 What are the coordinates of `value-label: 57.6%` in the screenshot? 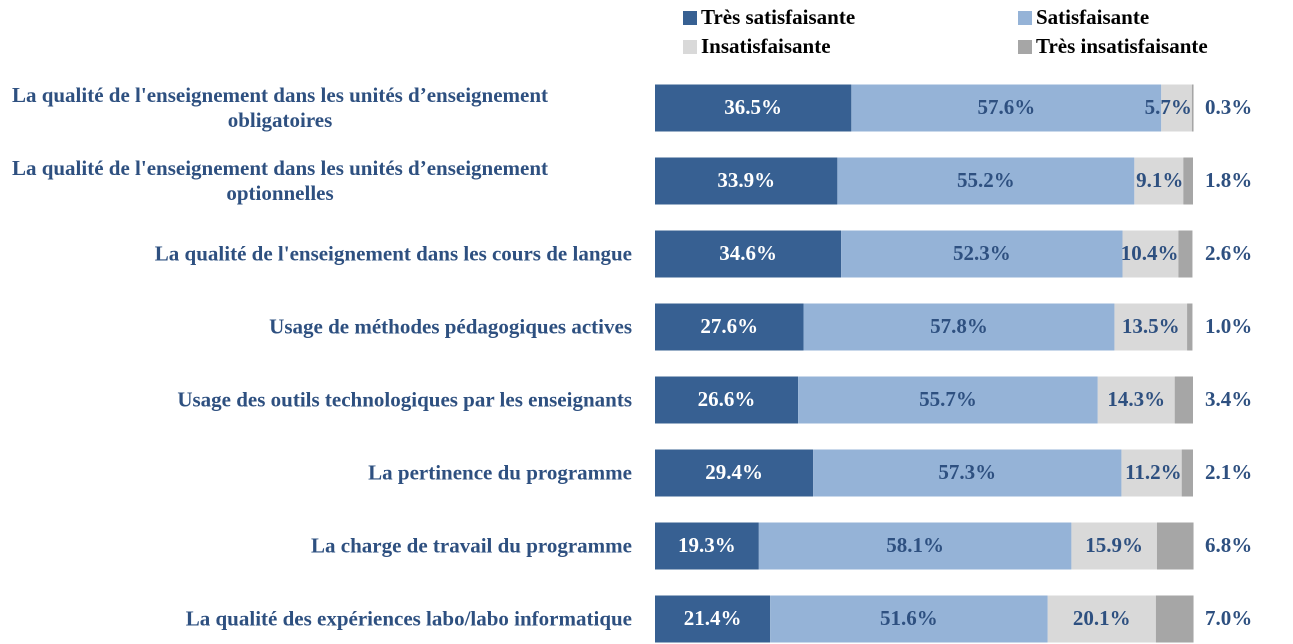 It's located at (1006, 107).